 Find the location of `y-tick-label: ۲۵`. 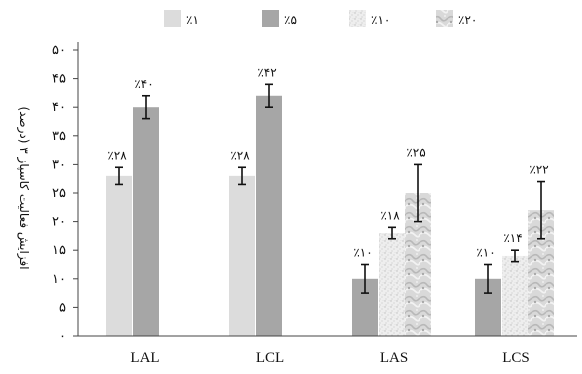

y-tick-label: ۲۵ is located at coordinates (59, 193).